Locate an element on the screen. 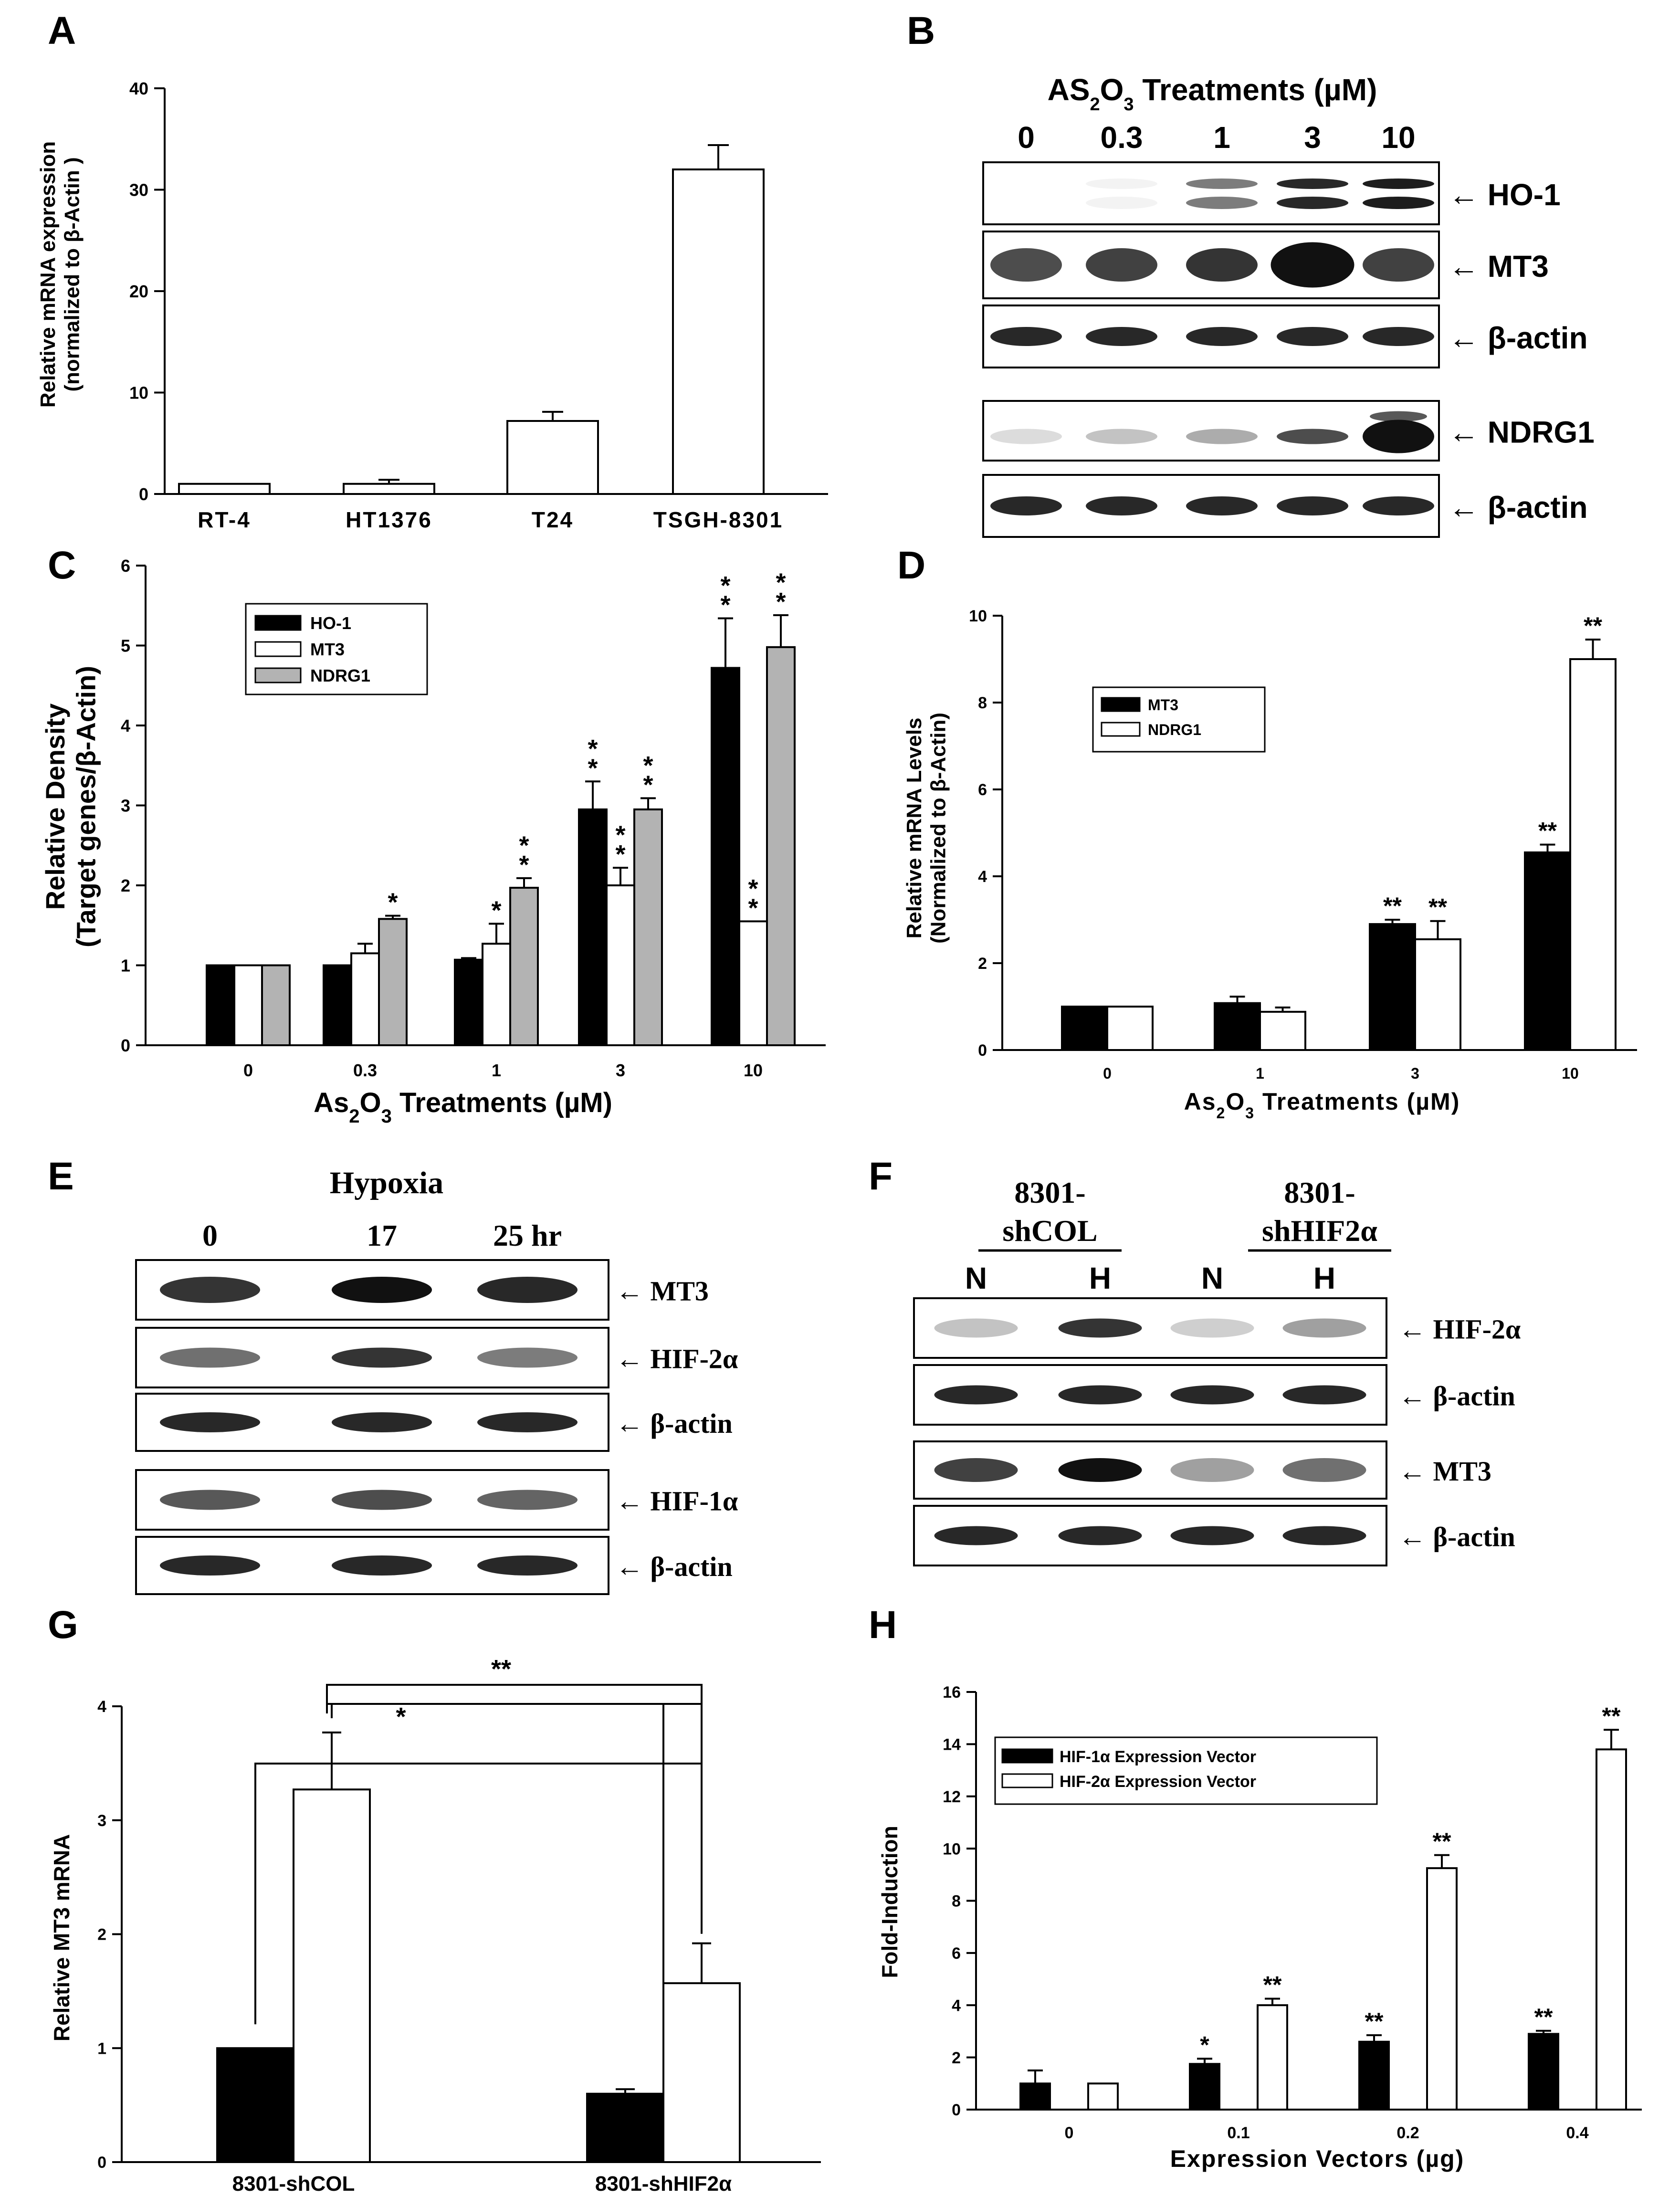 Image resolution: width=1680 pixels, height=2206 pixels. g-y-tick-label: 1 is located at coordinates (102, 2048).